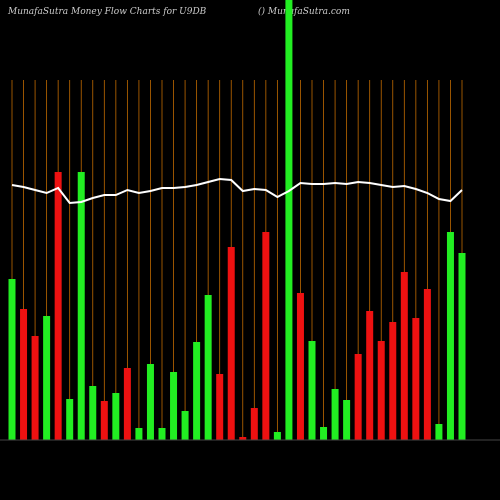 The height and width of the screenshot is (500, 500). Describe the element at coordinates (107, 12) in the screenshot. I see `chart-title: MunafaSutra Money Flow Charts for U9DB` at that location.